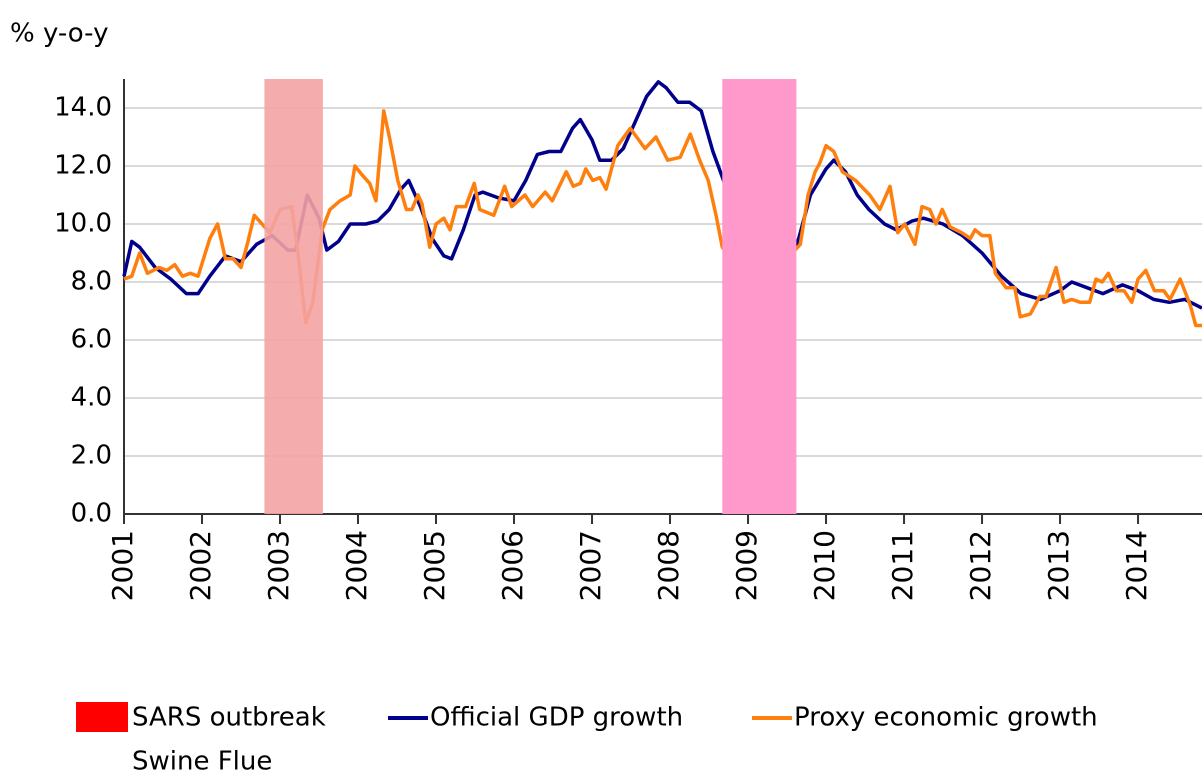 This screenshot has height=773, width=1202. What do you see at coordinates (122, 565) in the screenshot?
I see `x-tick-label: 2001` at bounding box center [122, 565].